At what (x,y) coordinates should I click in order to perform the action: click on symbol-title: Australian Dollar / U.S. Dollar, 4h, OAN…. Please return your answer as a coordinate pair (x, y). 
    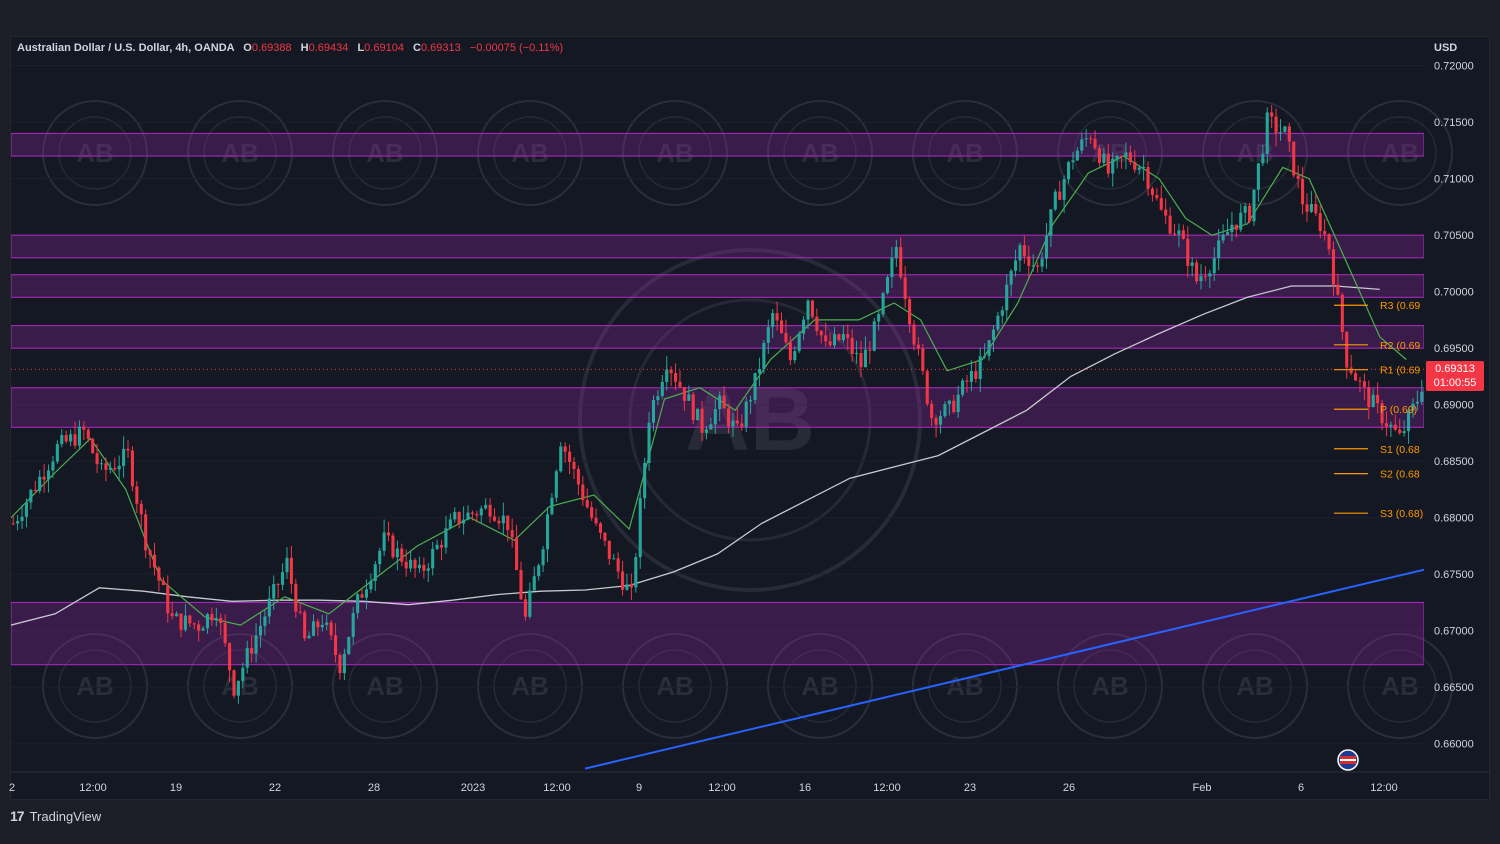
    Looking at the image, I should click on (126, 48).